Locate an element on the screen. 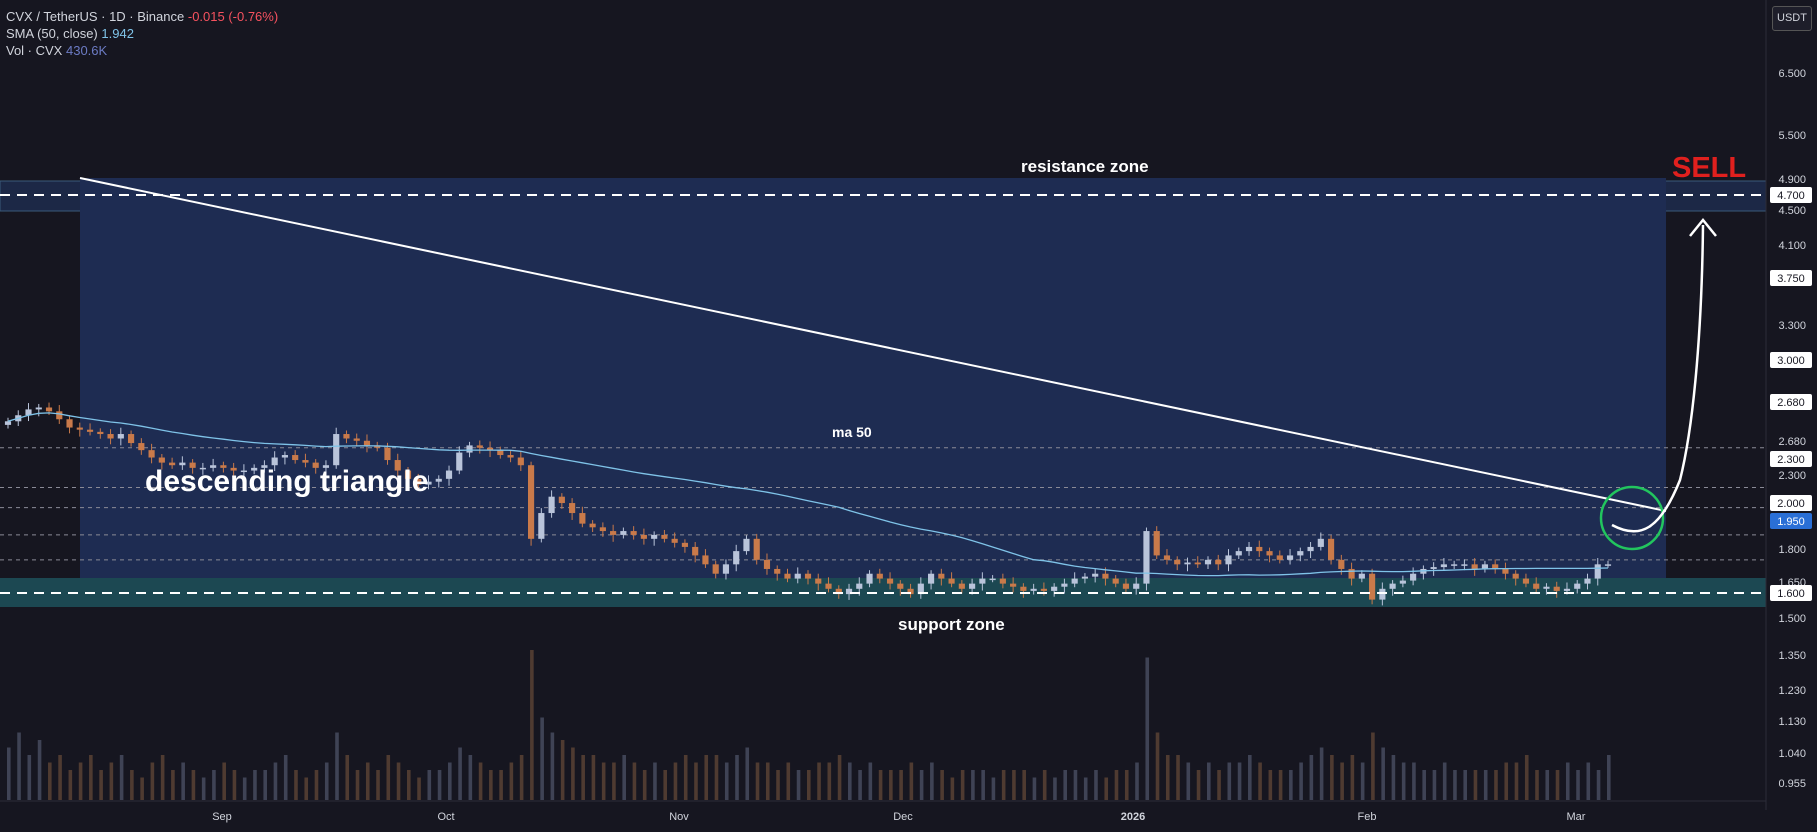 The width and height of the screenshot is (1817, 832). y-tick-label: 4.100 is located at coordinates (1792, 246).